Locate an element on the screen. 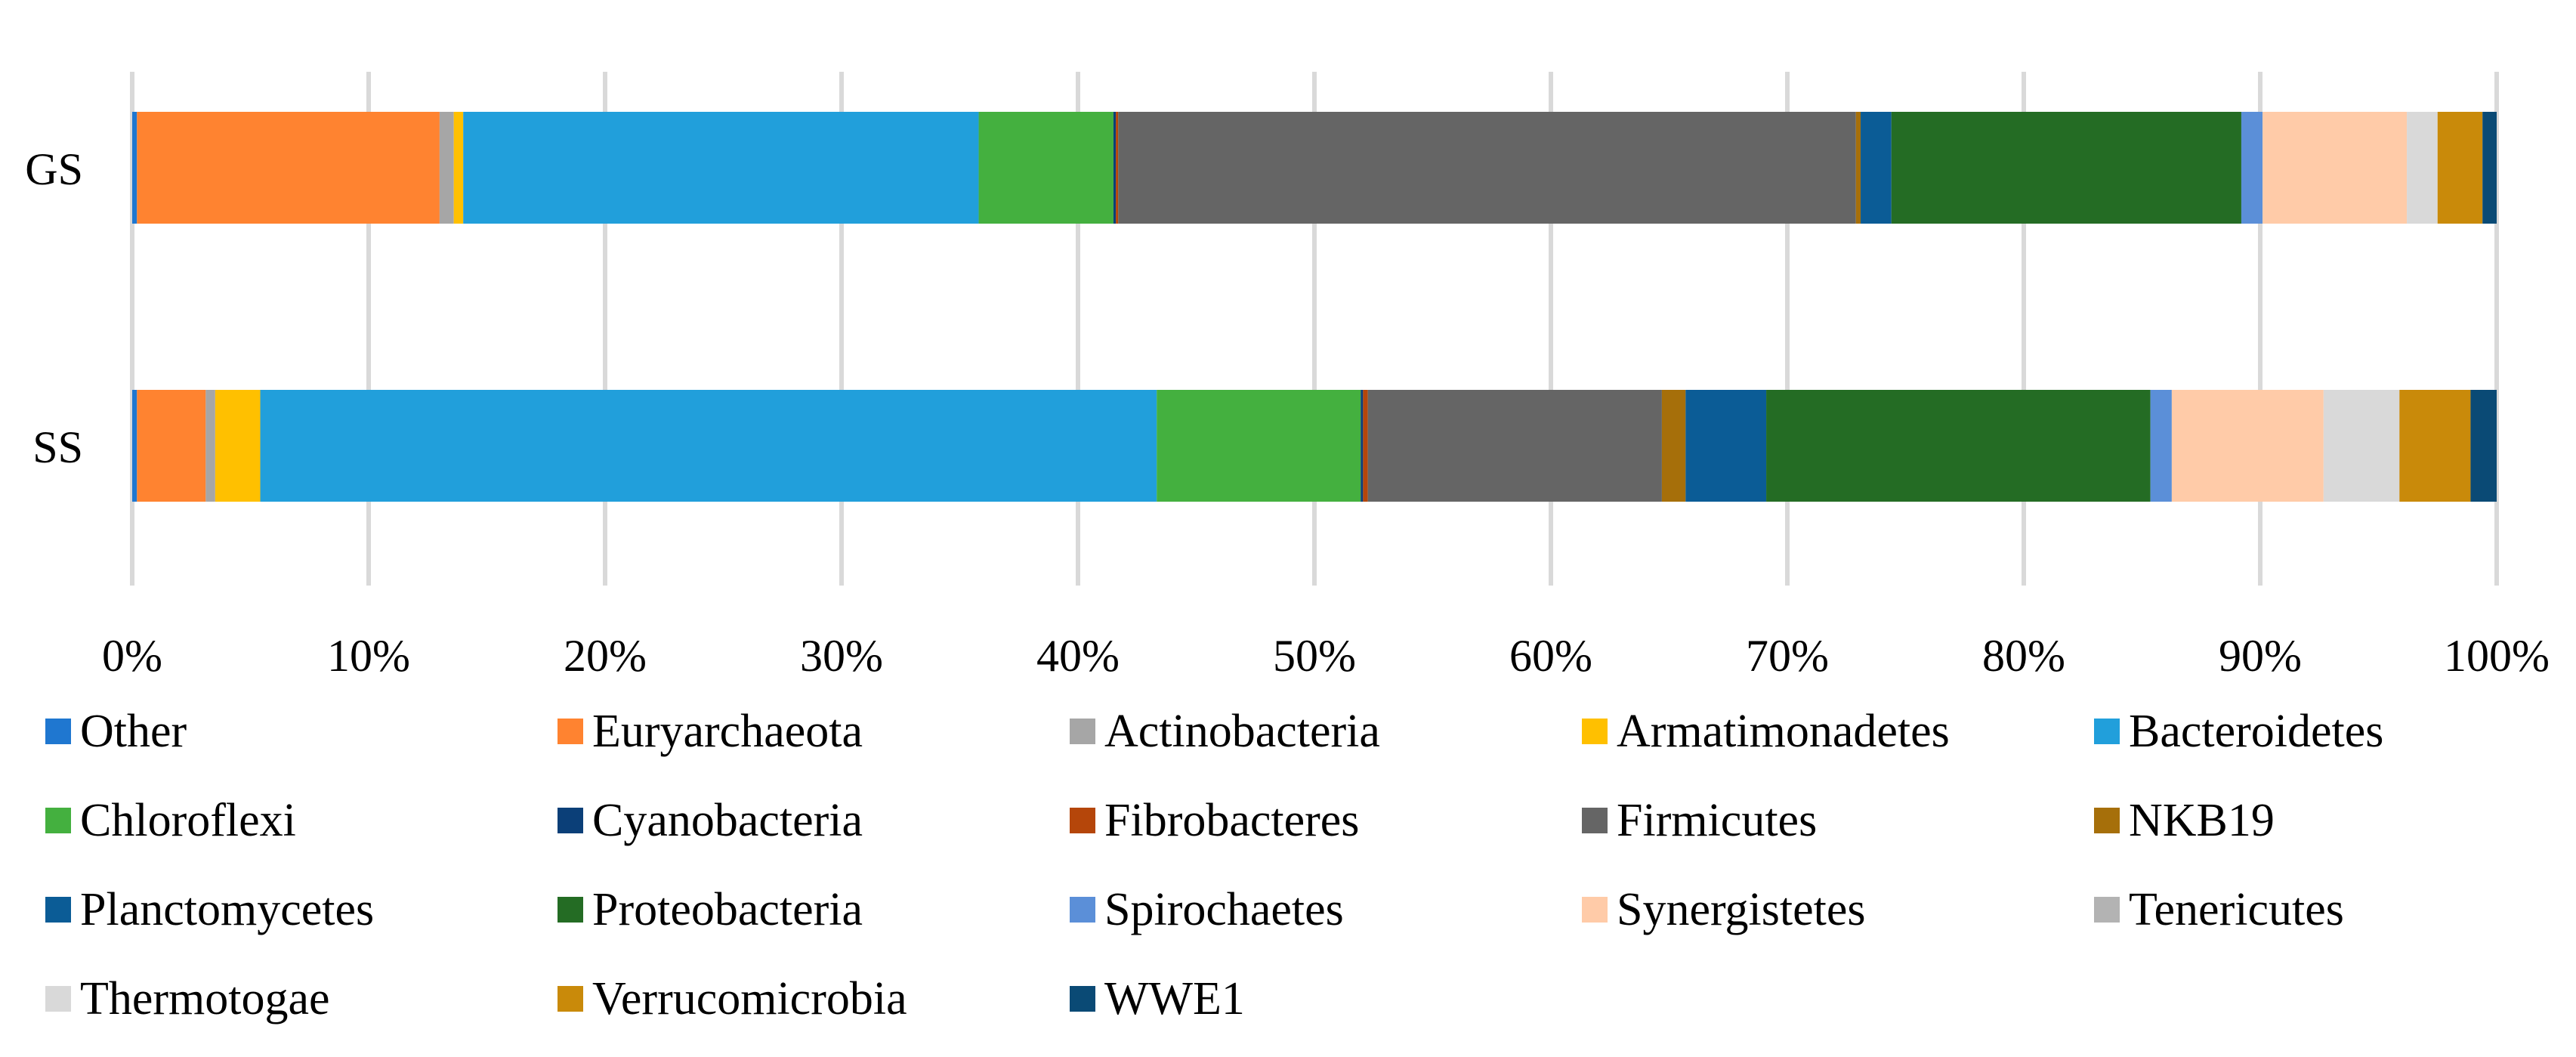 This screenshot has width=2576, height=1057. x-tick-label: 30% is located at coordinates (841, 656).